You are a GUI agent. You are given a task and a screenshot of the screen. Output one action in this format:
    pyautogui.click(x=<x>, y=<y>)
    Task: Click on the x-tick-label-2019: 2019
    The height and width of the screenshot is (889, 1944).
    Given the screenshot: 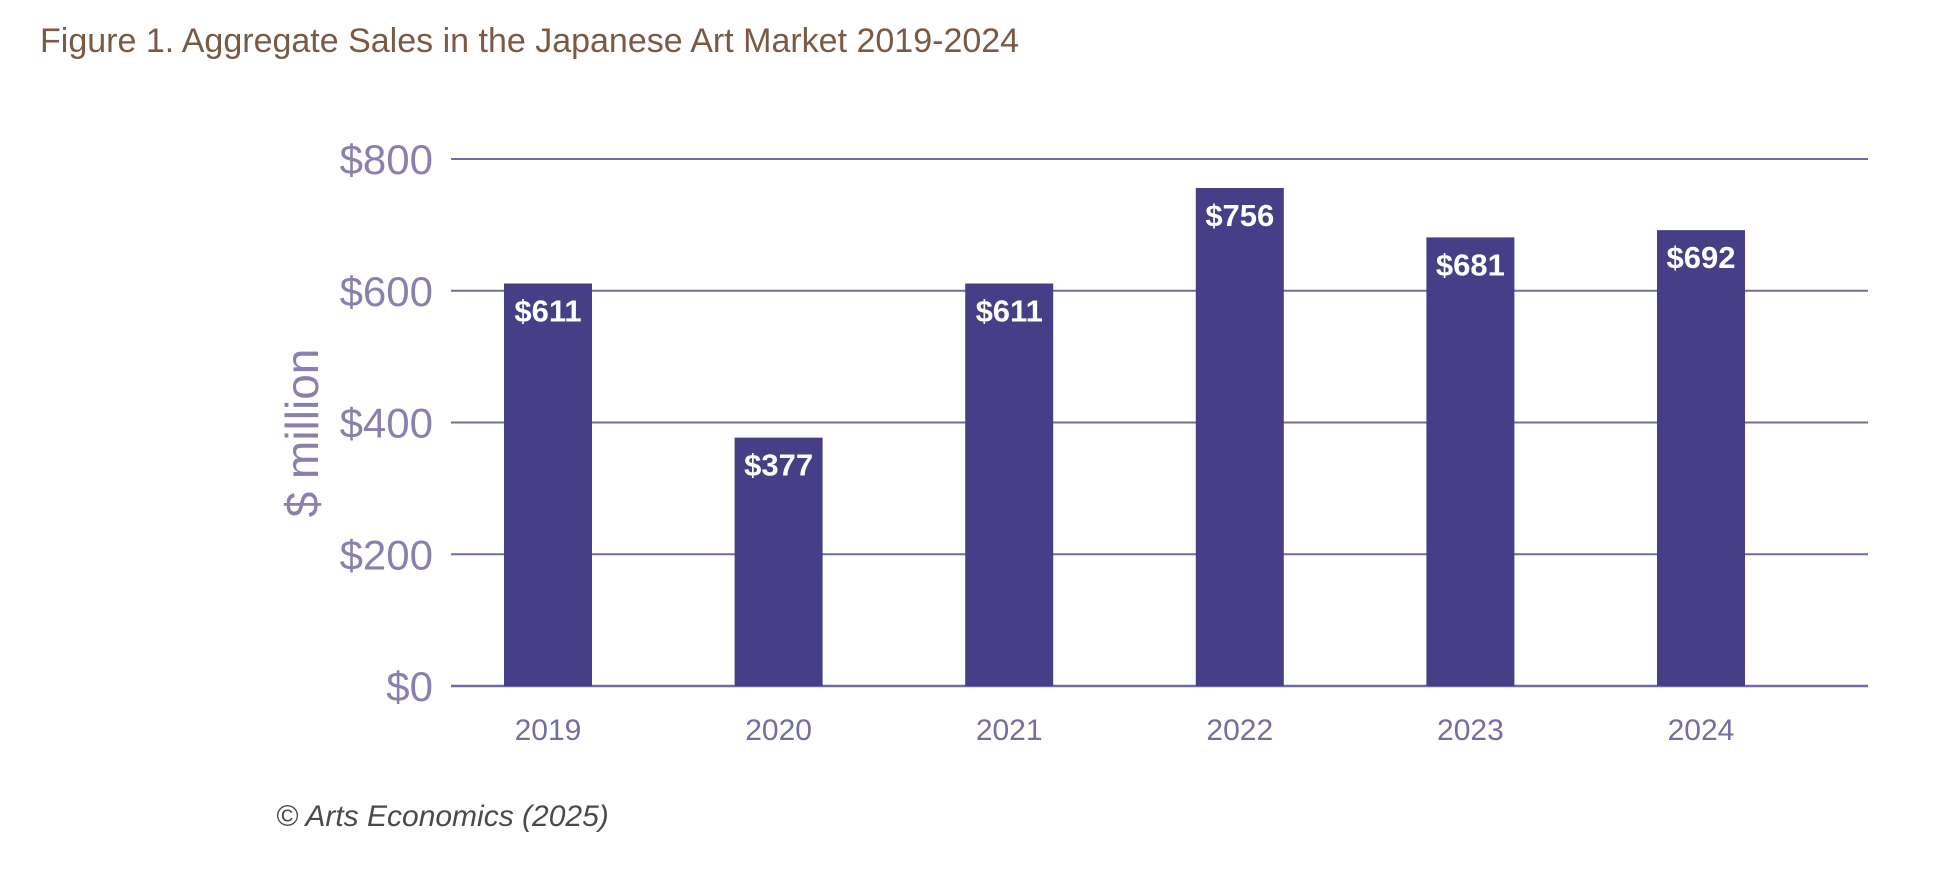 What is the action you would take?
    pyautogui.click(x=548, y=730)
    